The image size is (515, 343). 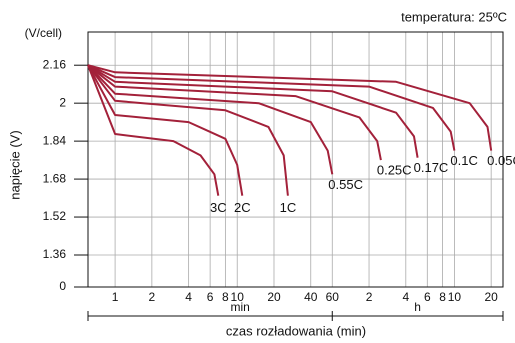 What do you see at coordinates (55, 140) in the screenshot?
I see `y-tick-label: 1.84` at bounding box center [55, 140].